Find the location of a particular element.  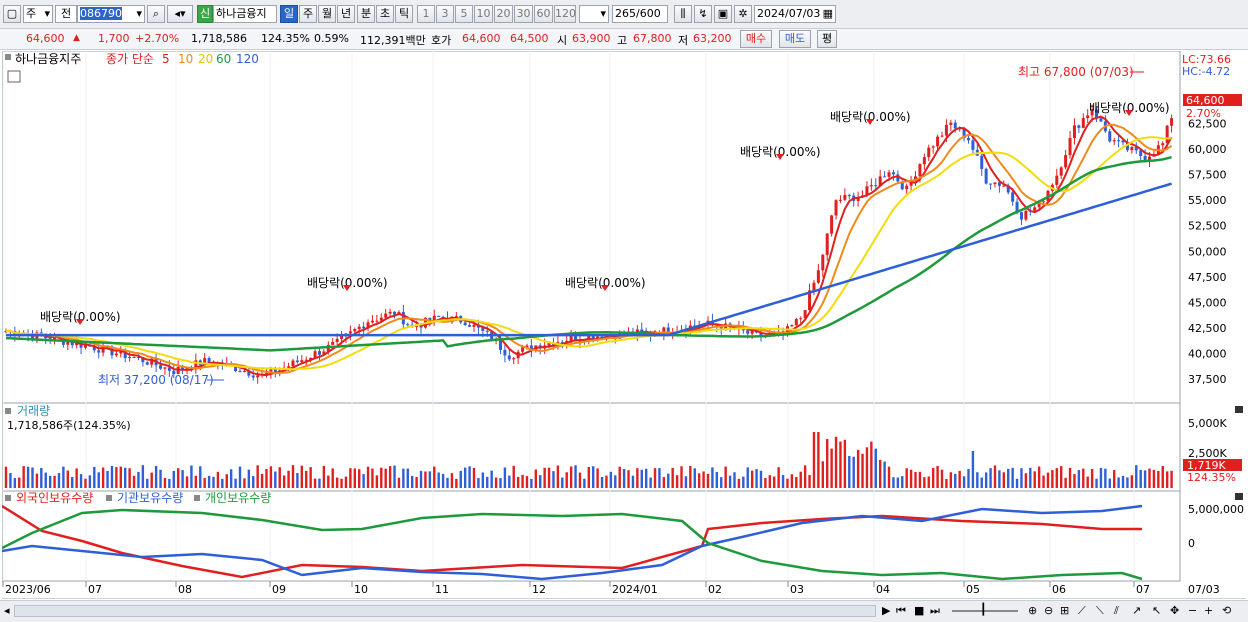

forward-icon: ⏭ is located at coordinates (935, 610).